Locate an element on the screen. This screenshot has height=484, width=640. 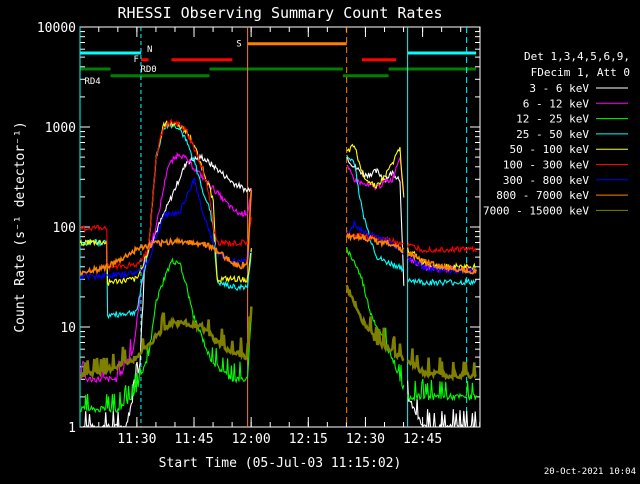
series-line-7000-15000-kev is located at coordinates (279, 333).